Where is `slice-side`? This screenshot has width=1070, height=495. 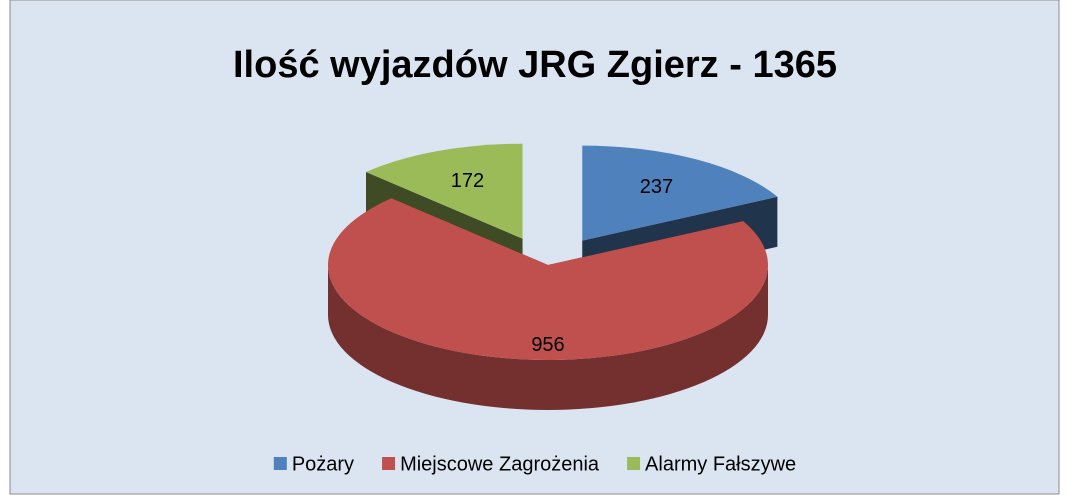
slice-side is located at coordinates (548, 337).